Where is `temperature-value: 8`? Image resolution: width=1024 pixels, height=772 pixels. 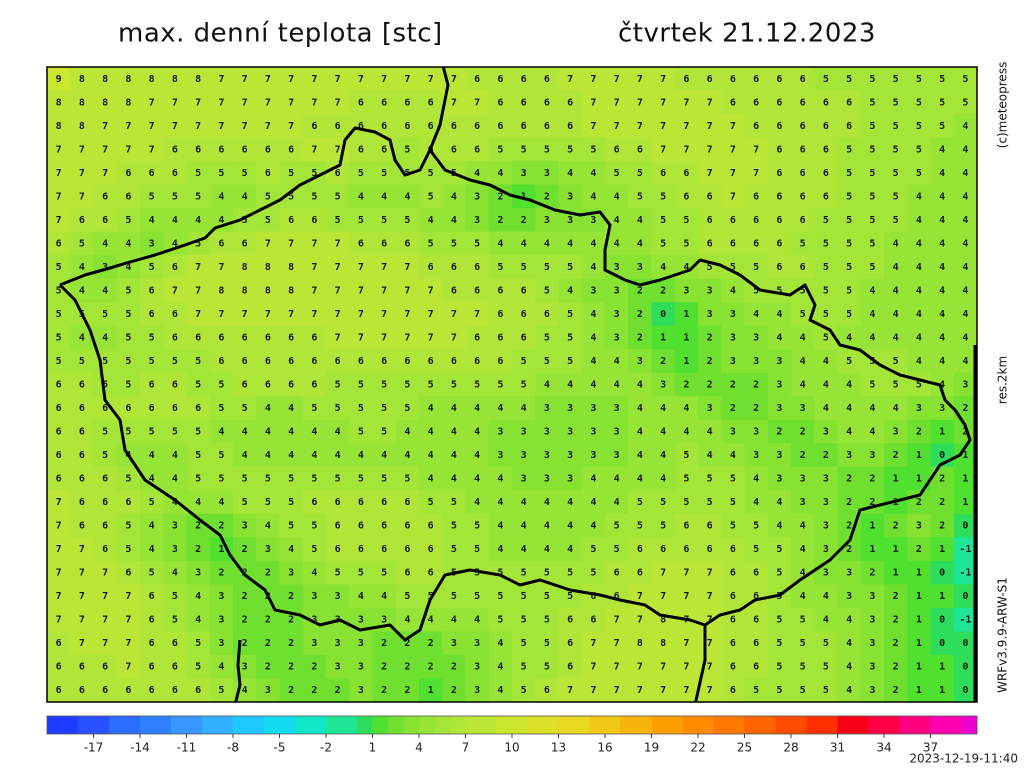 temperature-value: 8 is located at coordinates (175, 79).